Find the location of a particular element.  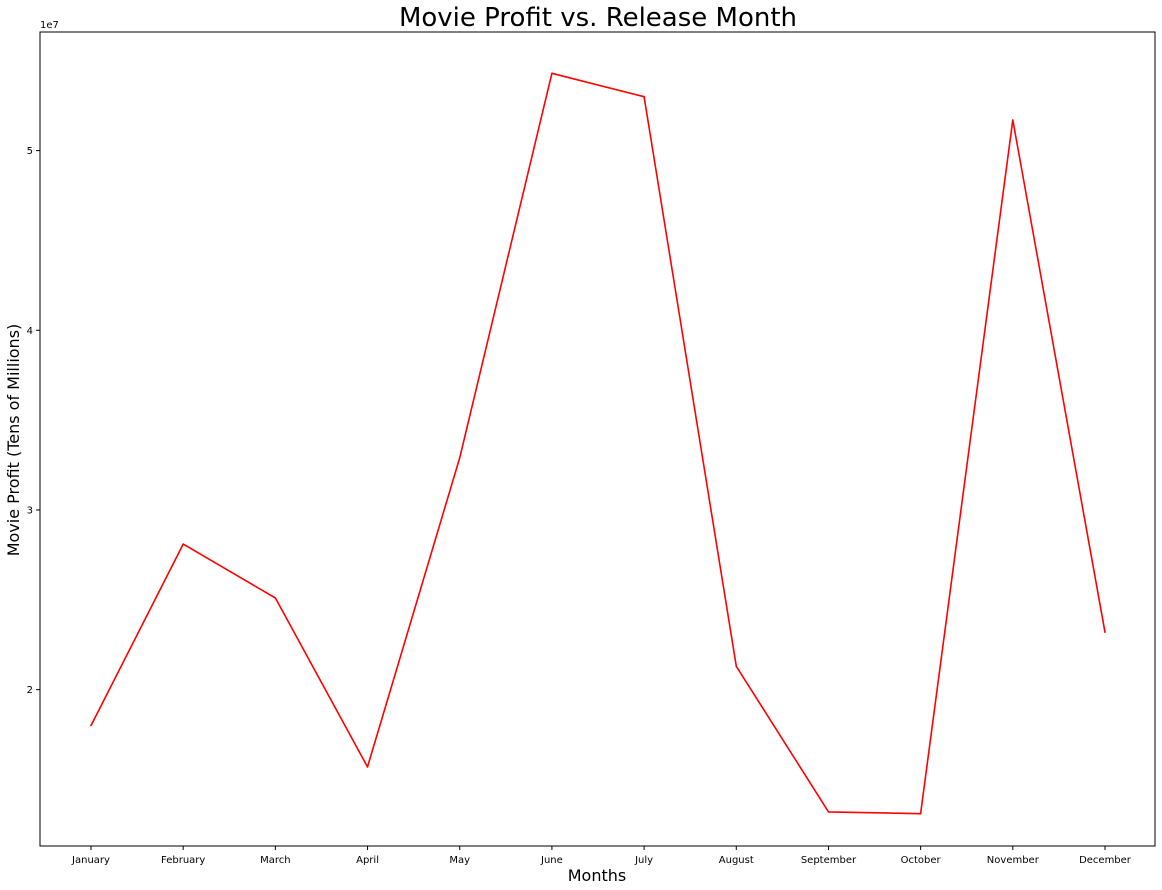

x-tick-label: December is located at coordinates (1105, 860).